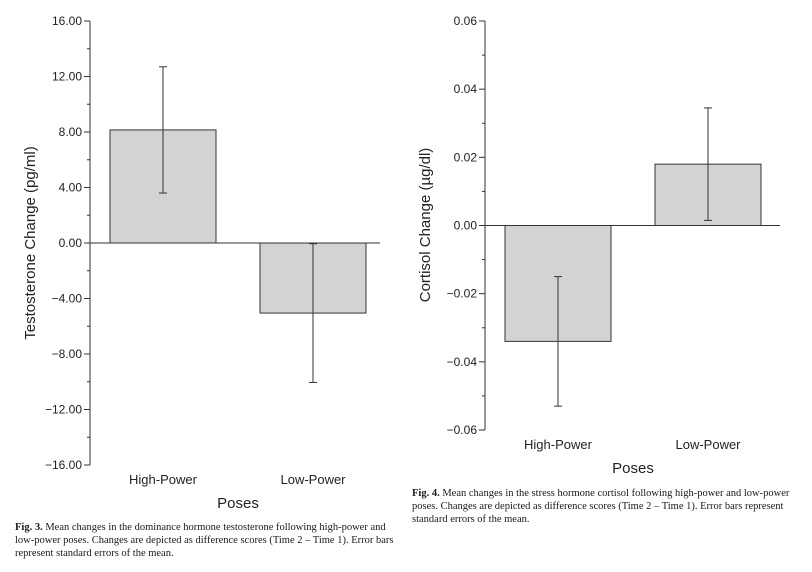 The image size is (812, 572). I want to click on chart2-y-tick-label: −0.06, so click(462, 430).